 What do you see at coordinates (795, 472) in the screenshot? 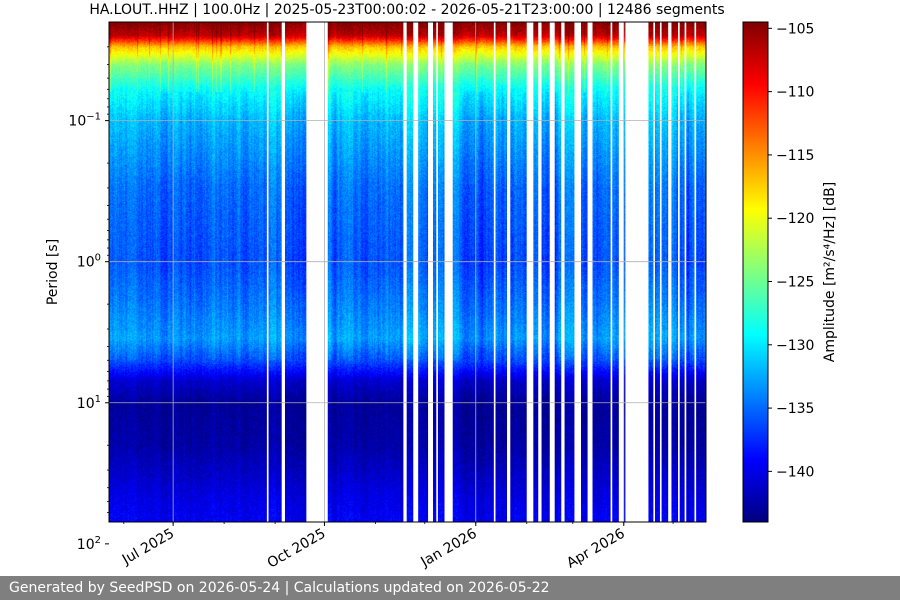
I see `colorbar-tick-label: −140` at bounding box center [795, 472].